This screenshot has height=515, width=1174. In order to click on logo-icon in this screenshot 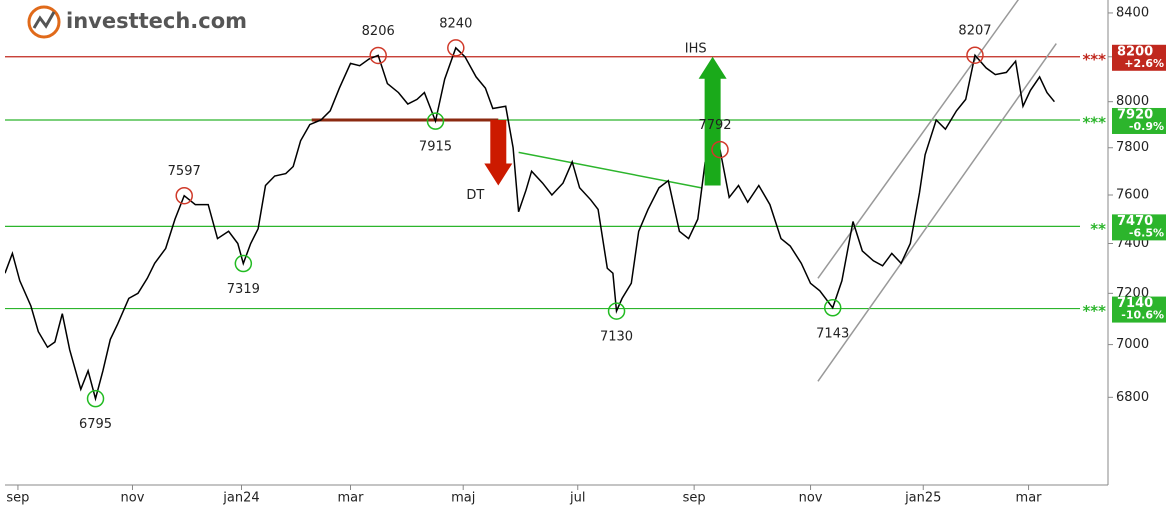, I will do `click(44, 22)`.